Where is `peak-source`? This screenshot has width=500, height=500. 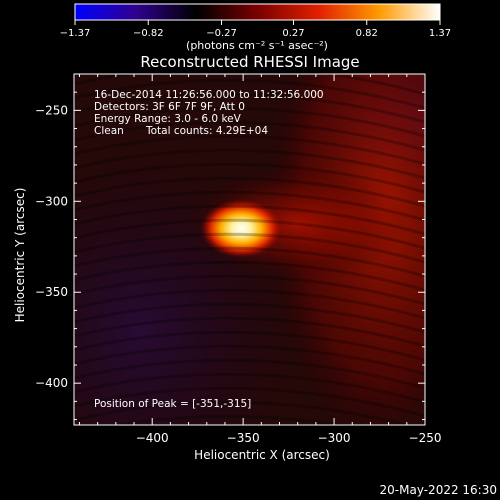
peak-source is located at coordinates (241, 228).